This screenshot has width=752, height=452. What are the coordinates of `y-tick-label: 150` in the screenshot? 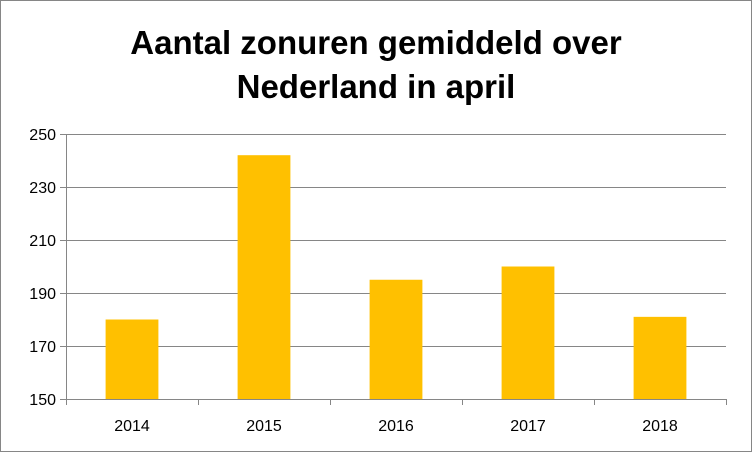 It's located at (42, 400).